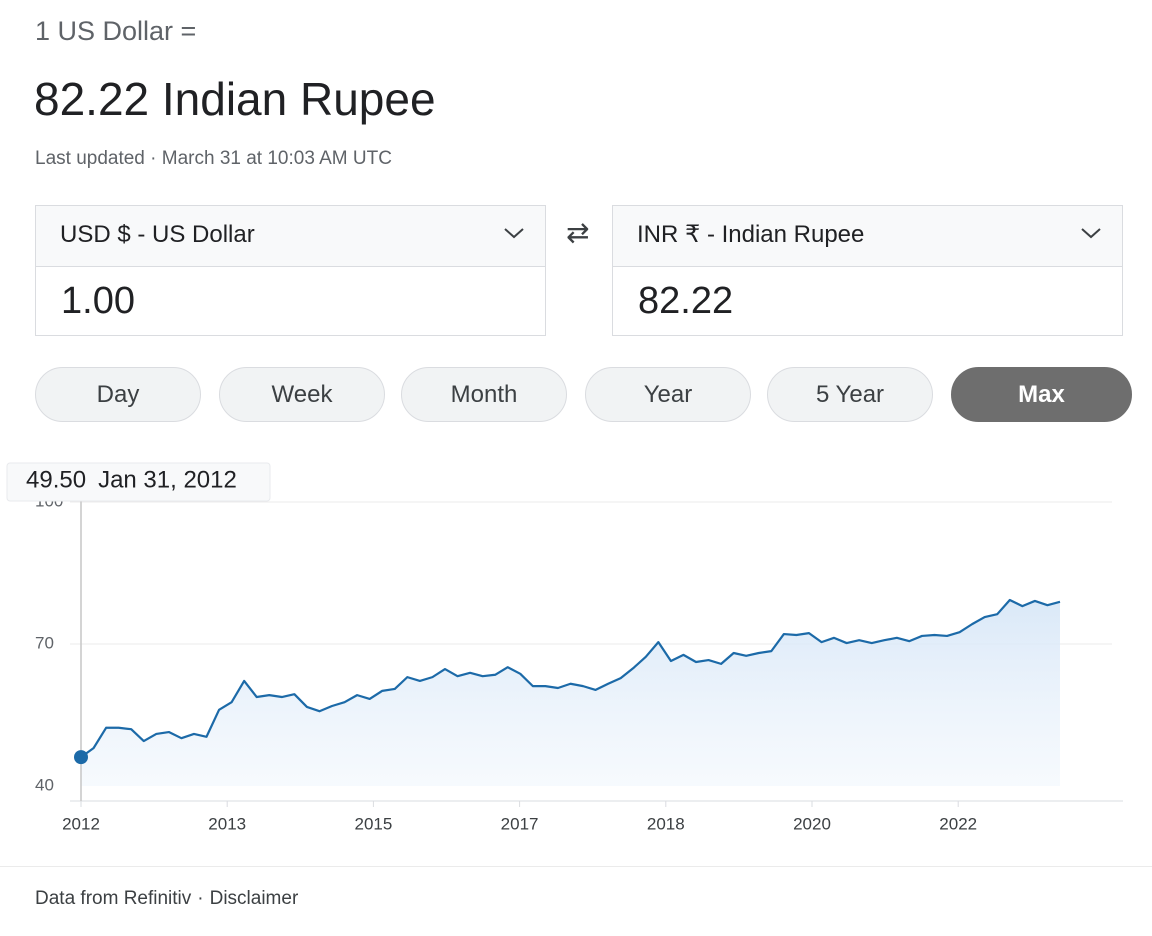 The width and height of the screenshot is (1152, 936). What do you see at coordinates (302, 394) in the screenshot?
I see `range-button: Week` at bounding box center [302, 394].